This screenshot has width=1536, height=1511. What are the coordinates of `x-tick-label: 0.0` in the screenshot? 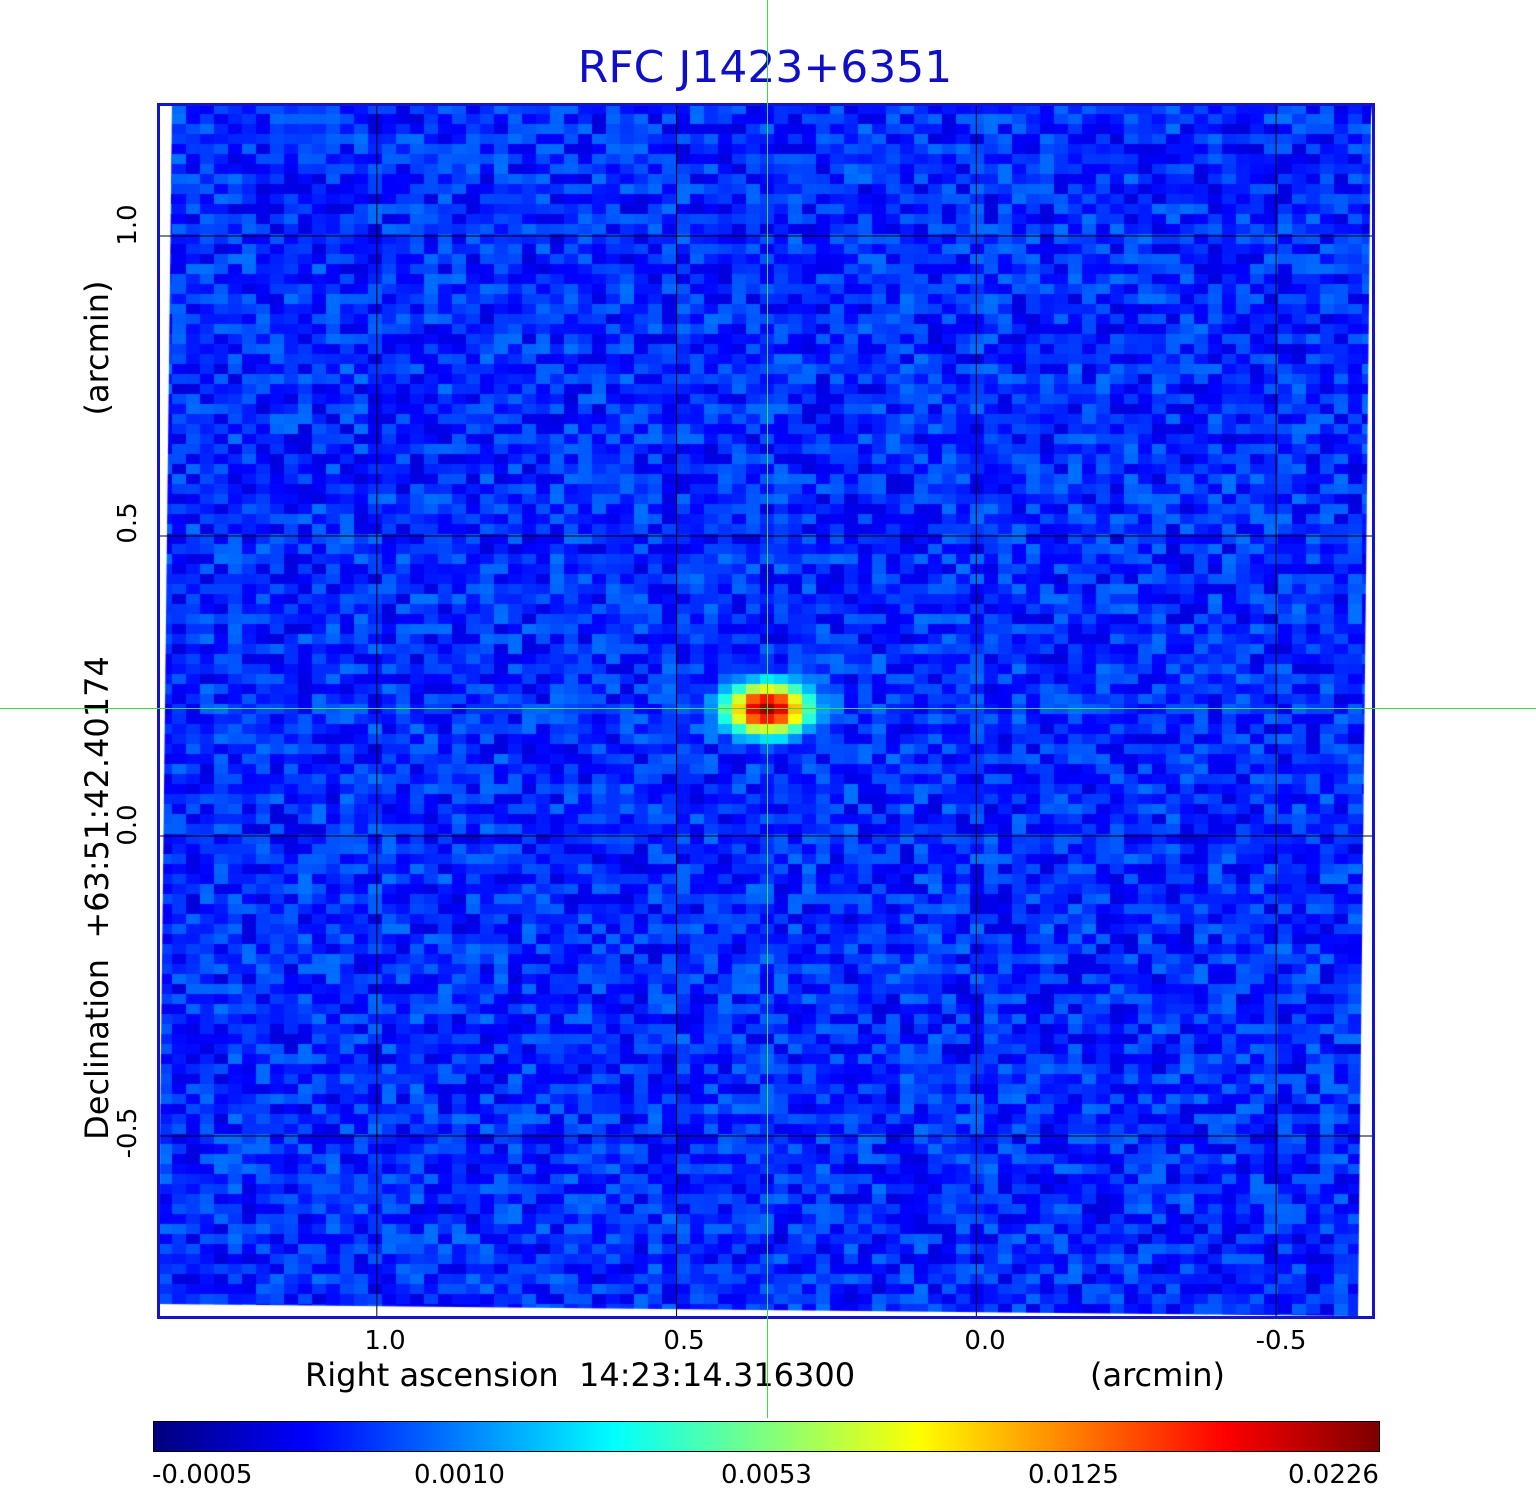 It's located at (985, 1341).